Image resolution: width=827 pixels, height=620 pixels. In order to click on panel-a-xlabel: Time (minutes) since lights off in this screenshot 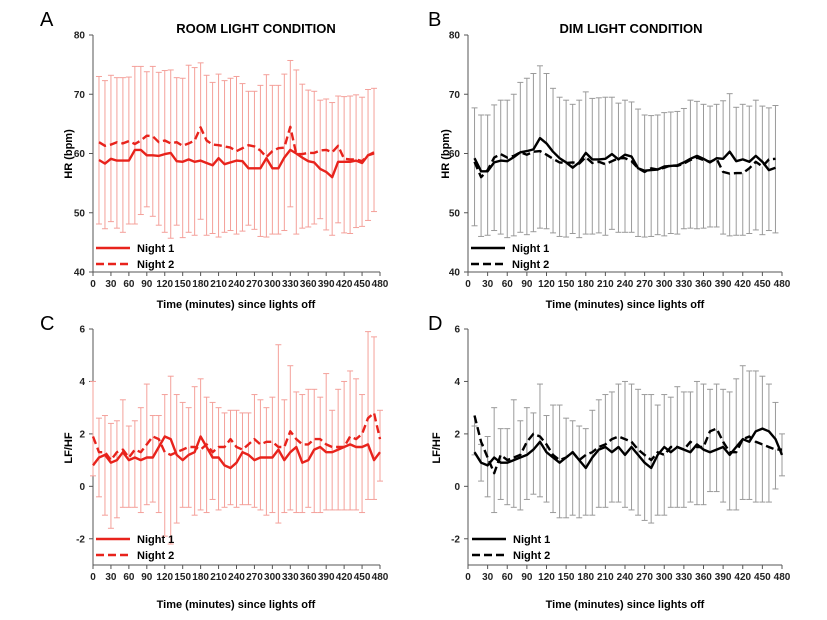, I will do `click(236, 305)`.